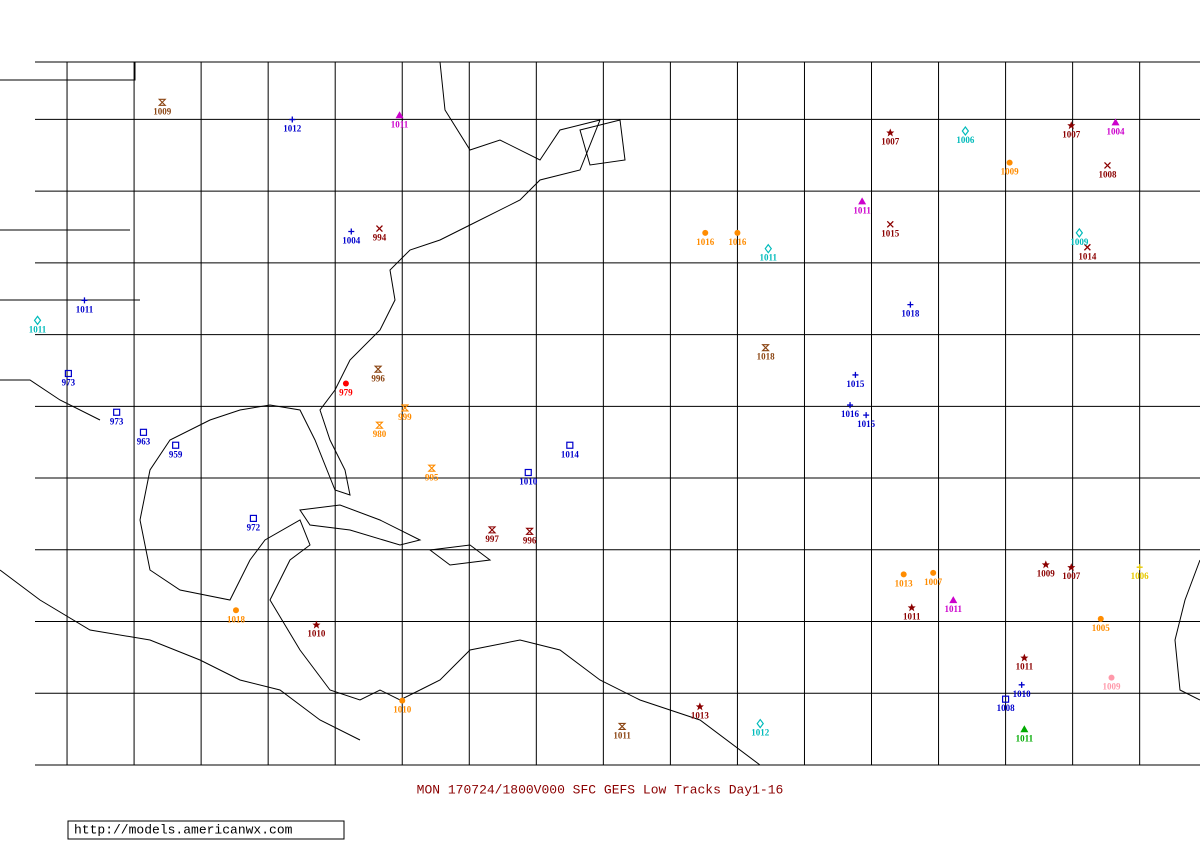 This screenshot has height=857, width=1200. What do you see at coordinates (380, 430) in the screenshot?
I see `low-center: 980` at bounding box center [380, 430].